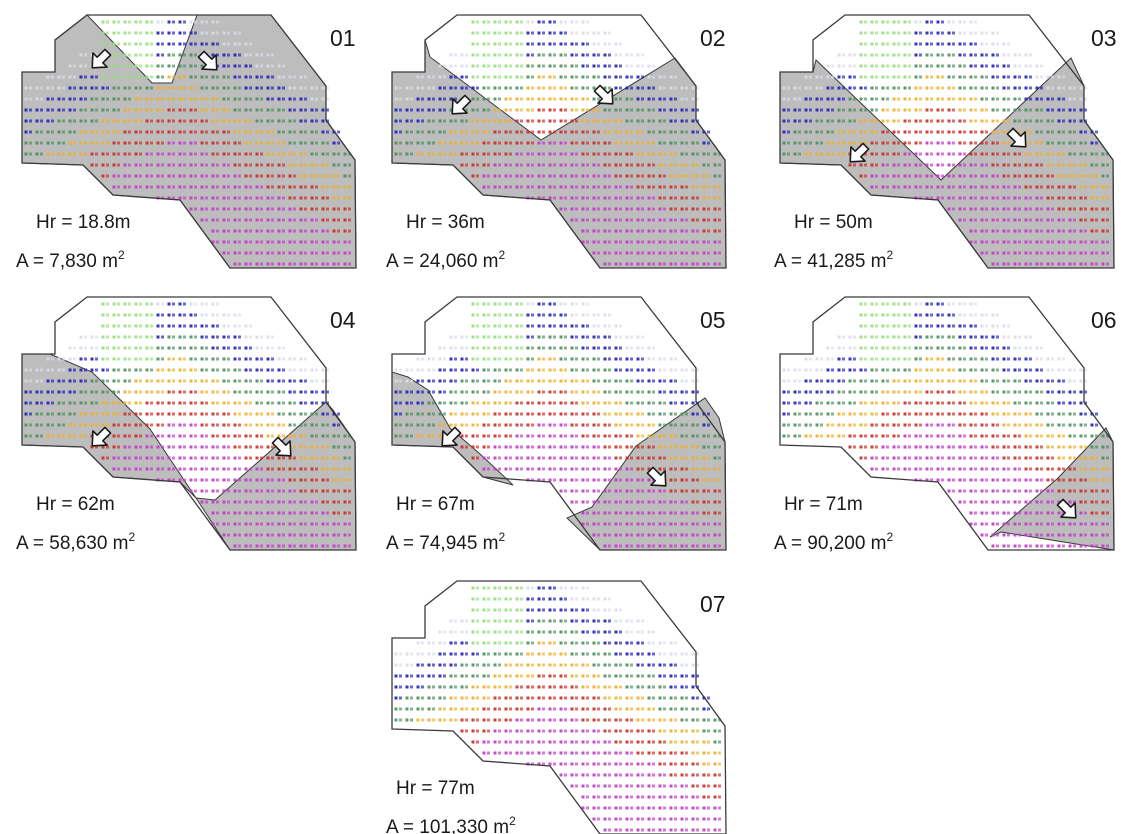 The image size is (1121, 834). What do you see at coordinates (76, 542) in the screenshot?
I see `area-label: A = 58,630 m2` at bounding box center [76, 542].